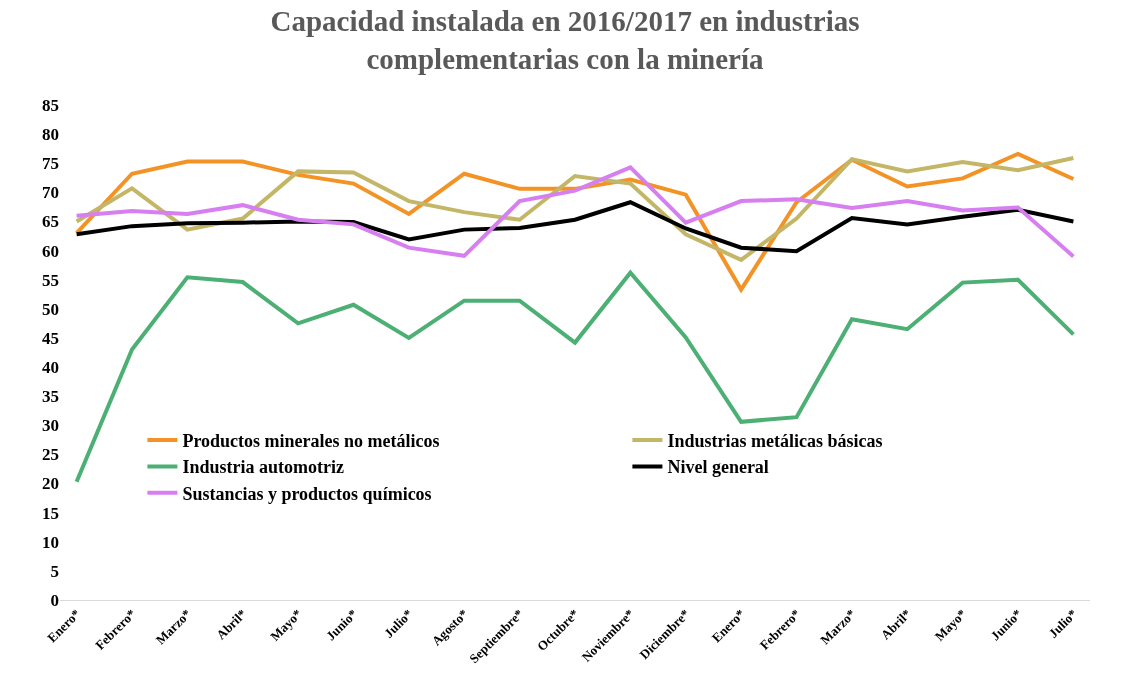  Describe the element at coordinates (263, 467) in the screenshot. I see `legend-label: Industria automotriz` at that location.